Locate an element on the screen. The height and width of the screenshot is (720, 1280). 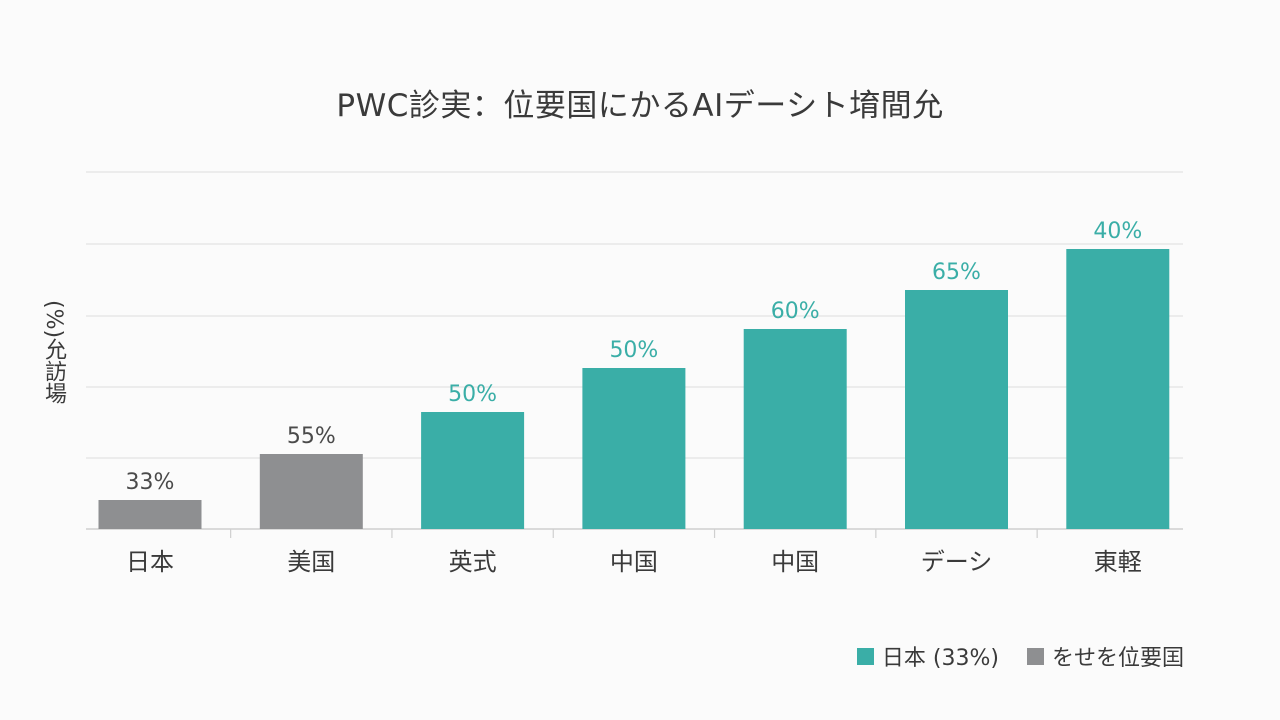
x-tick-label-5: デーシ is located at coordinates (957, 562).